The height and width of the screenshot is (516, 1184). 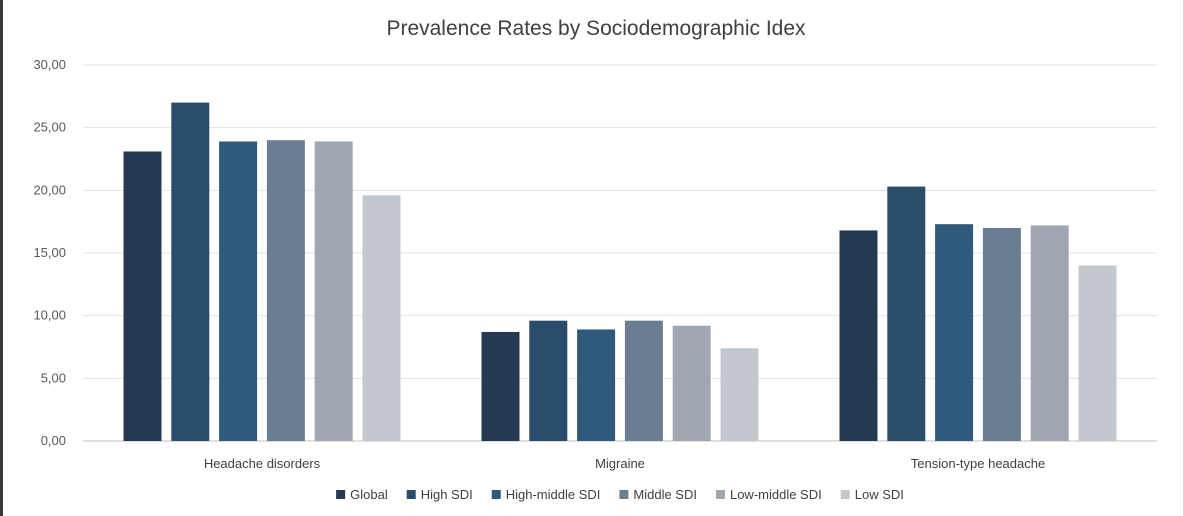 What do you see at coordinates (496, 494) in the screenshot?
I see `legend-swatch-high-middle-sdi` at bounding box center [496, 494].